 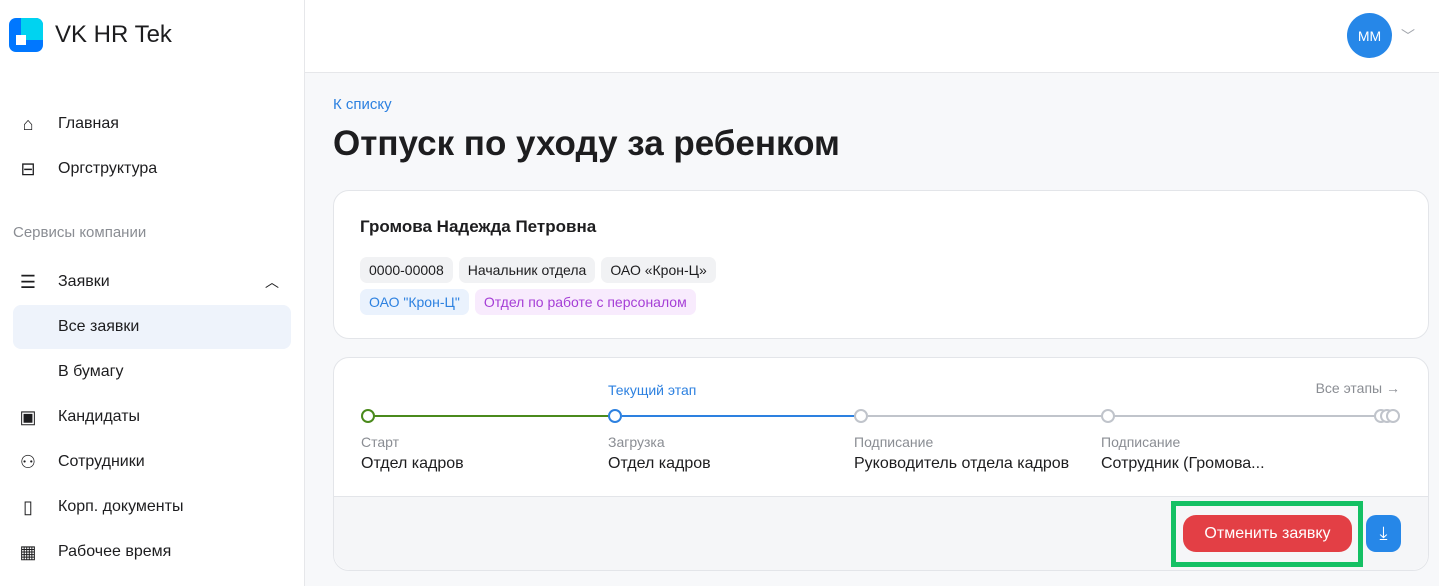 What do you see at coordinates (108, 168) in the screenshot?
I see `label: Оргструктура` at bounding box center [108, 168].